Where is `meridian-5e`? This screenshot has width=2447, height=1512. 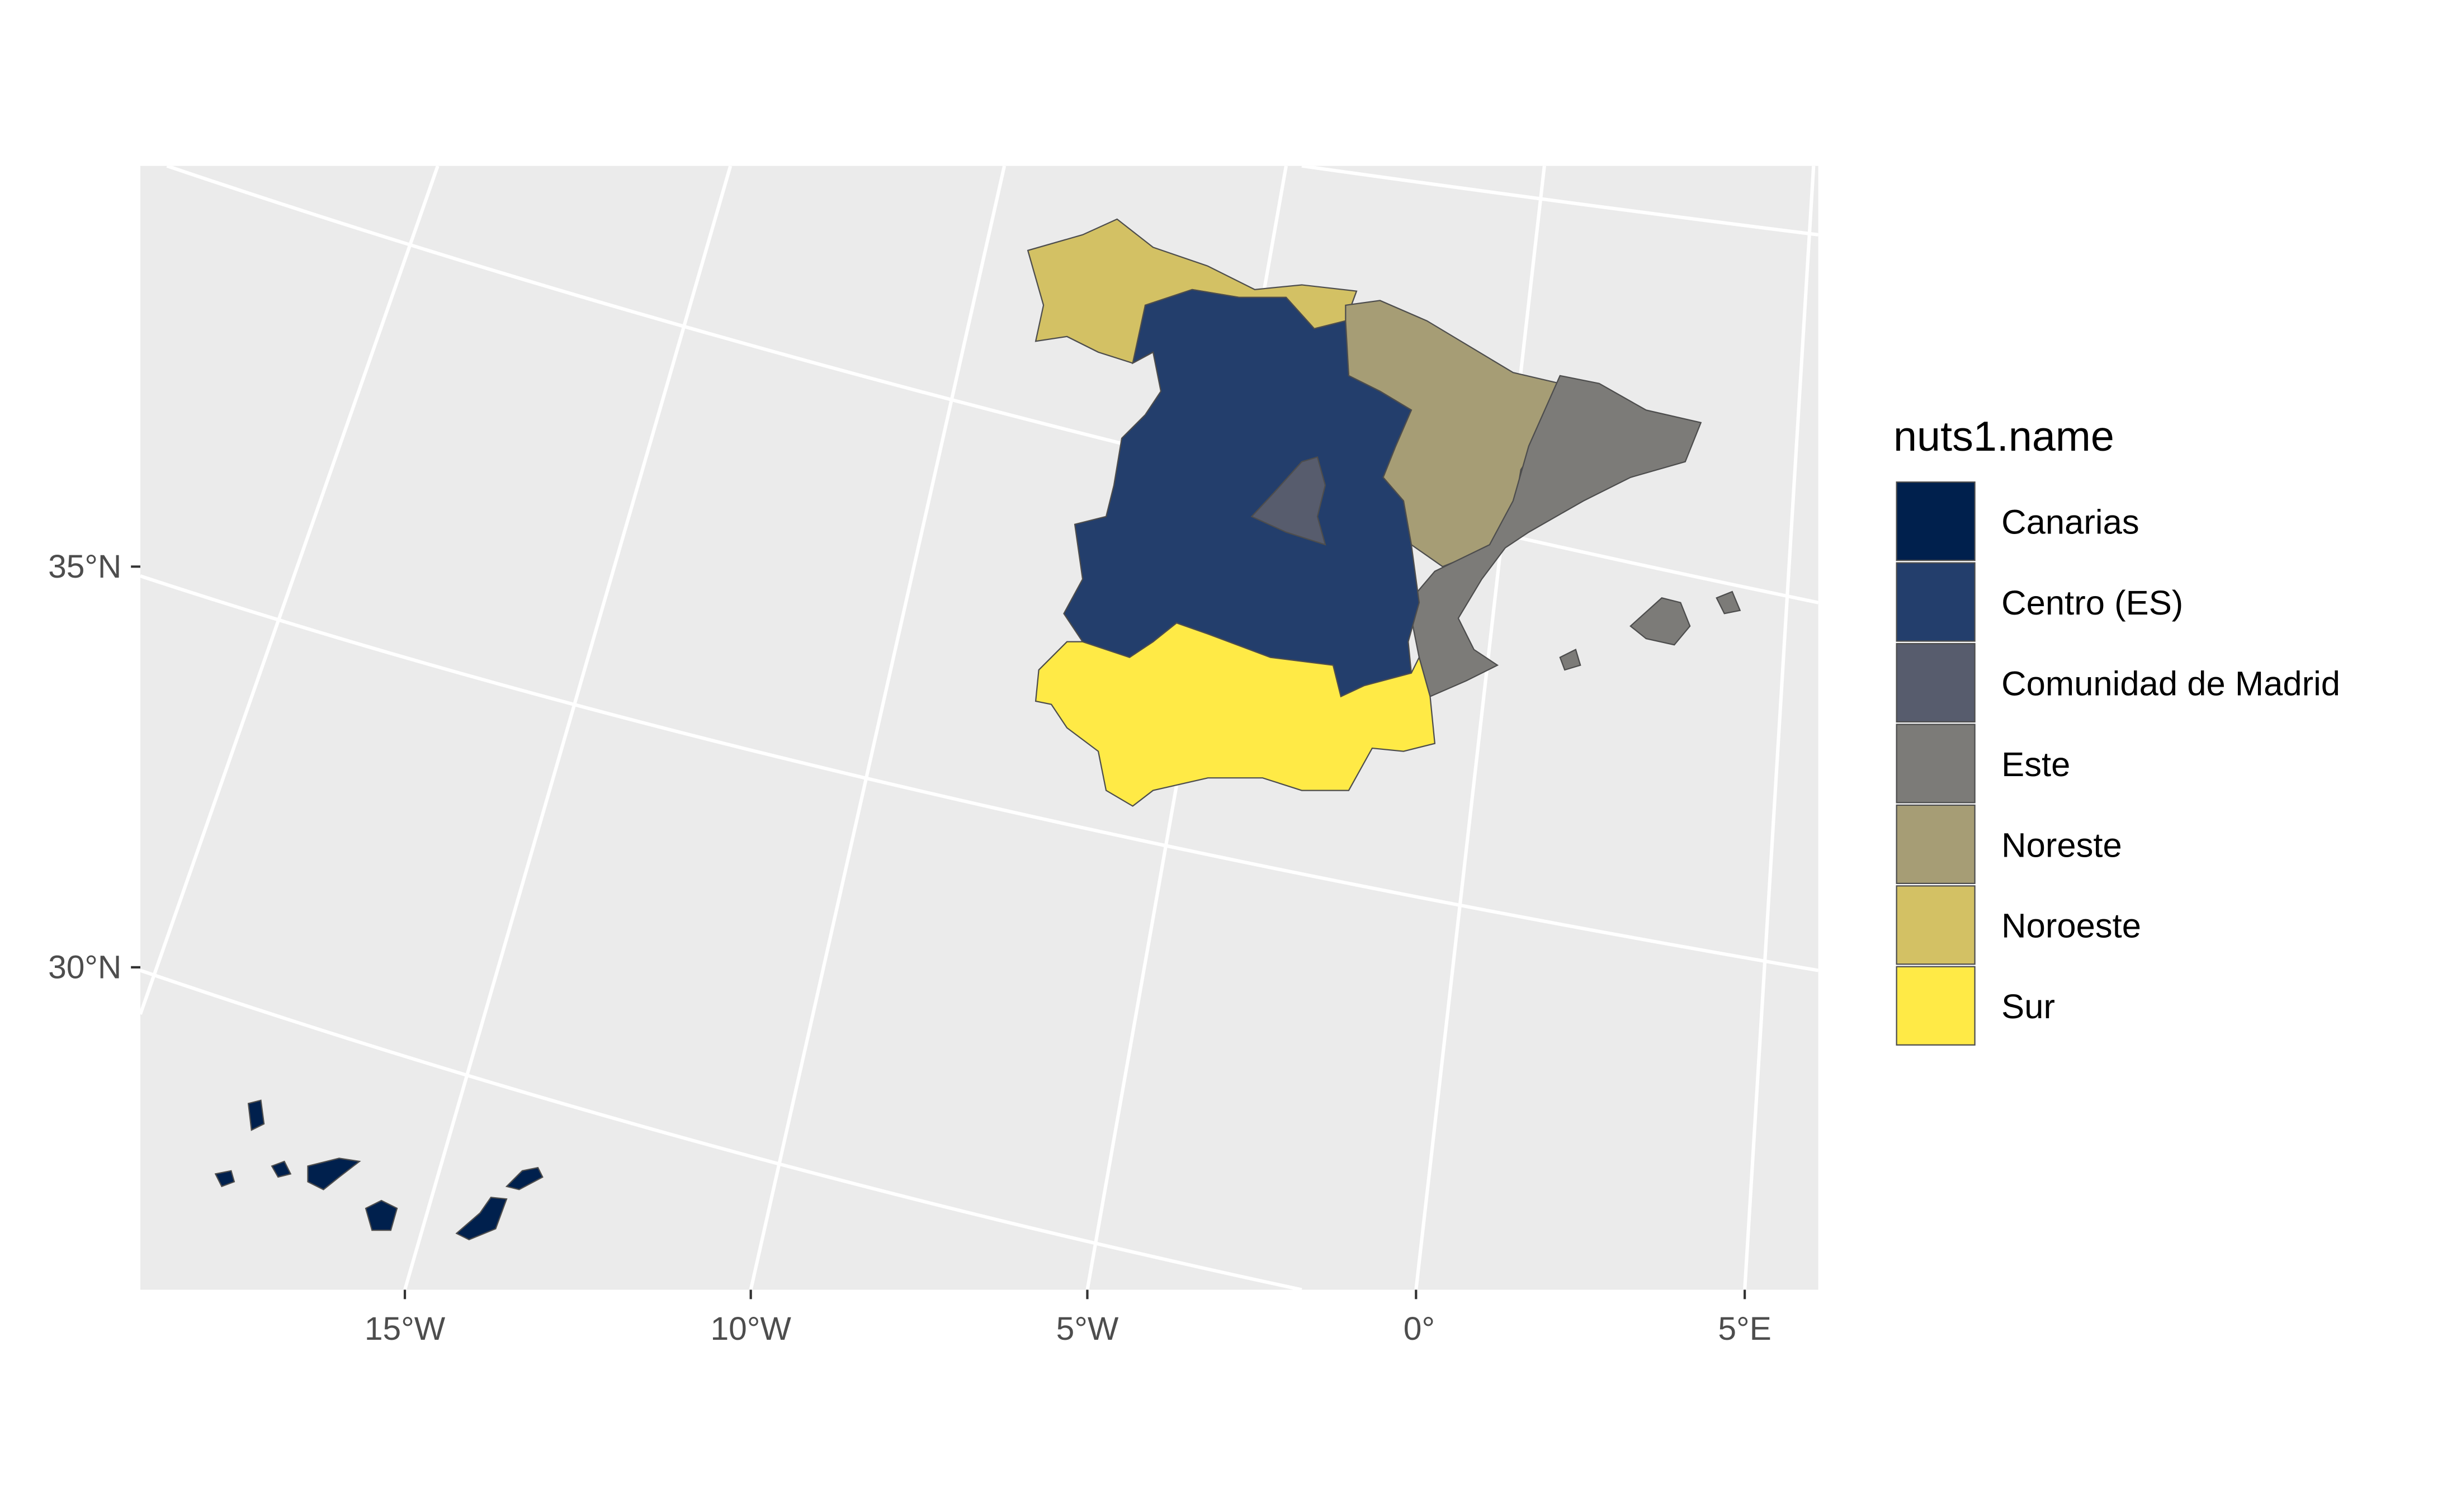
meridian-5e is located at coordinates (1780, 728).